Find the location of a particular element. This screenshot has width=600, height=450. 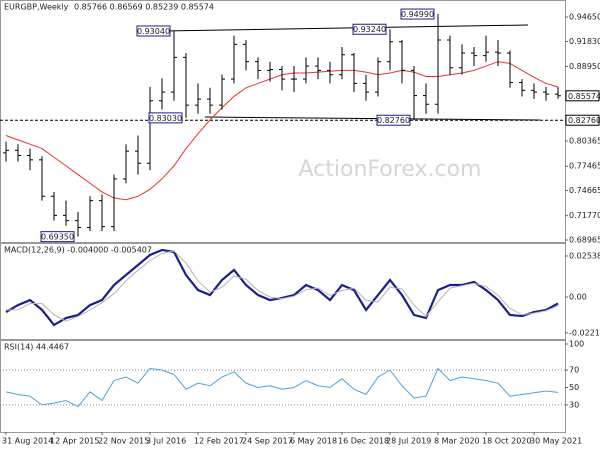

annotation-label: 0.93240 is located at coordinates (369, 29).